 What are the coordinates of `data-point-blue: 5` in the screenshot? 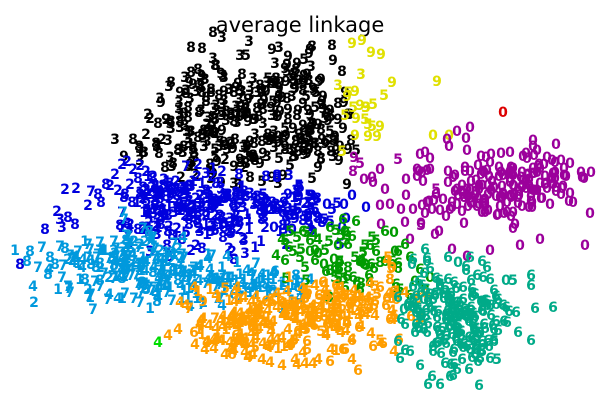 It's located at (215, 231).